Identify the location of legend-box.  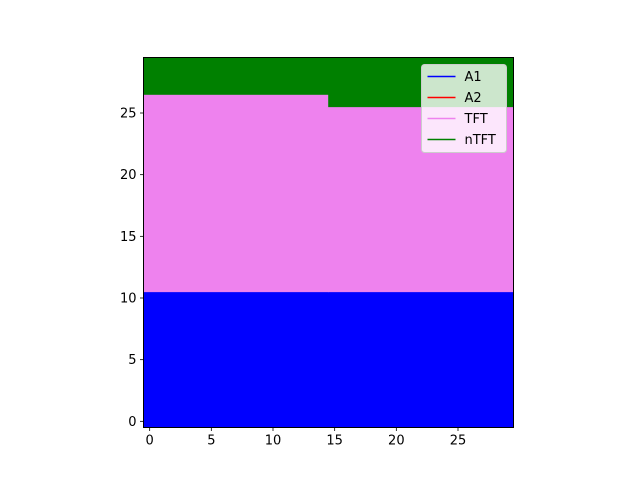
(464, 108).